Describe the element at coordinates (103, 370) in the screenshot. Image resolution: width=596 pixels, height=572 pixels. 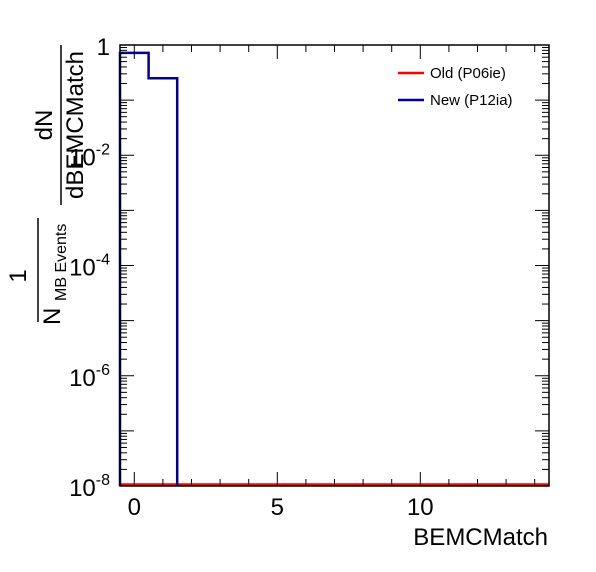
I see `y-tick-exponent: -6` at that location.